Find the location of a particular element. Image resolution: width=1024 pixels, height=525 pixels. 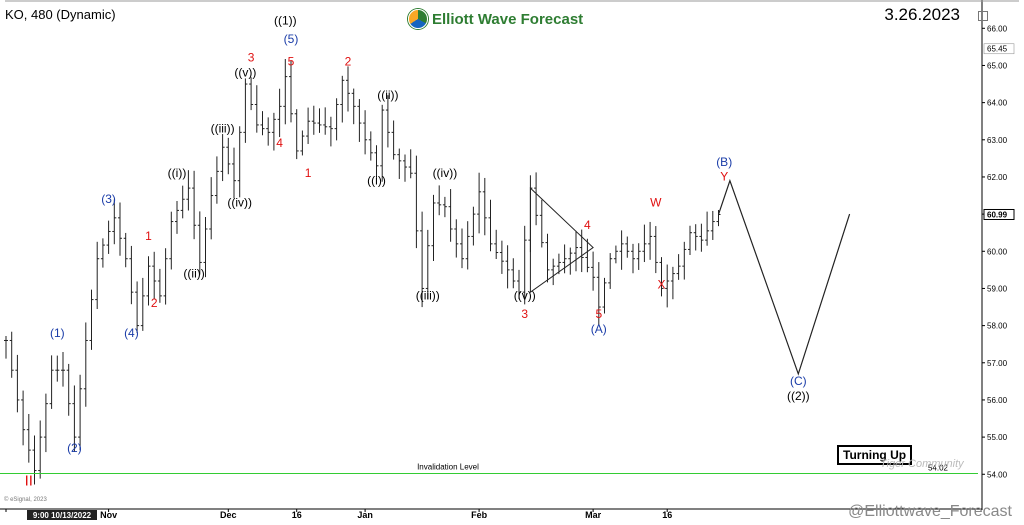

x-tick-label: Jan is located at coordinates (365, 515).